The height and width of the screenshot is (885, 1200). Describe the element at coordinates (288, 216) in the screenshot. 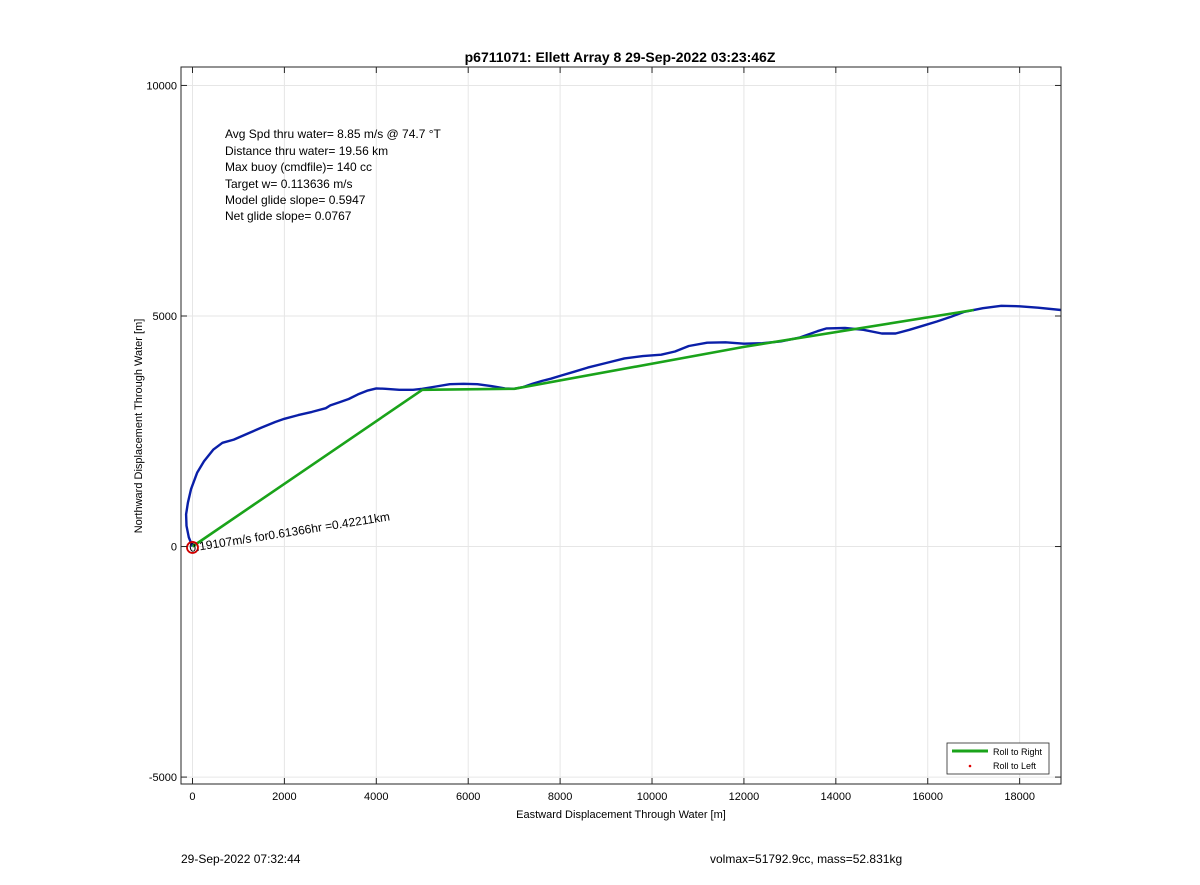

I see `stats-line: Net glide slope= 0.0767` at that location.